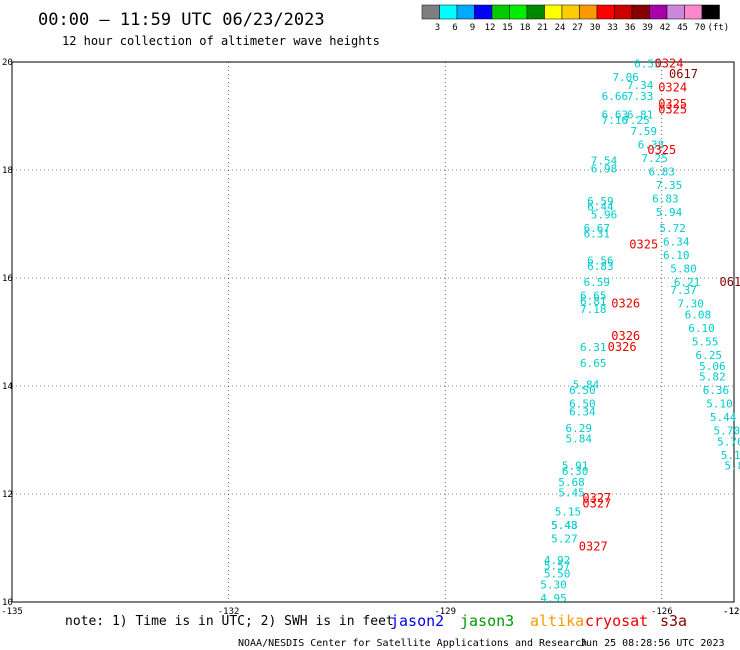 Image resolution: width=740 pixels, height=650 pixels. Describe the element at coordinates (7, 279) in the screenshot. I see `y-tick-label: 16` at that location.